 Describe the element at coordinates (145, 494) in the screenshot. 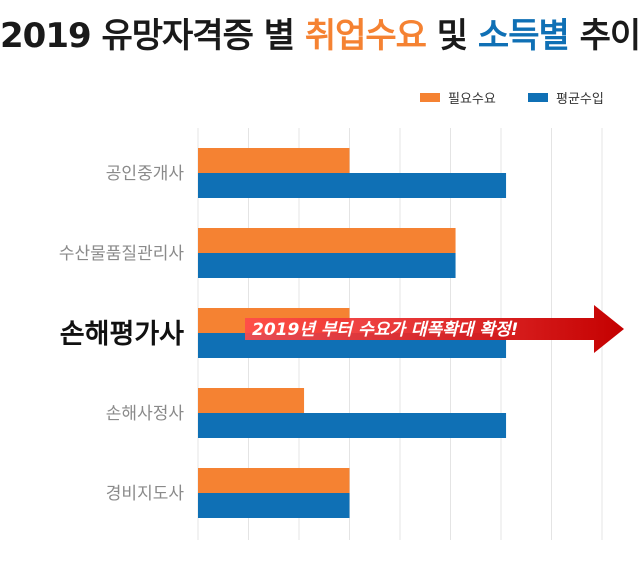

I see `category-label: 경비지도사` at that location.